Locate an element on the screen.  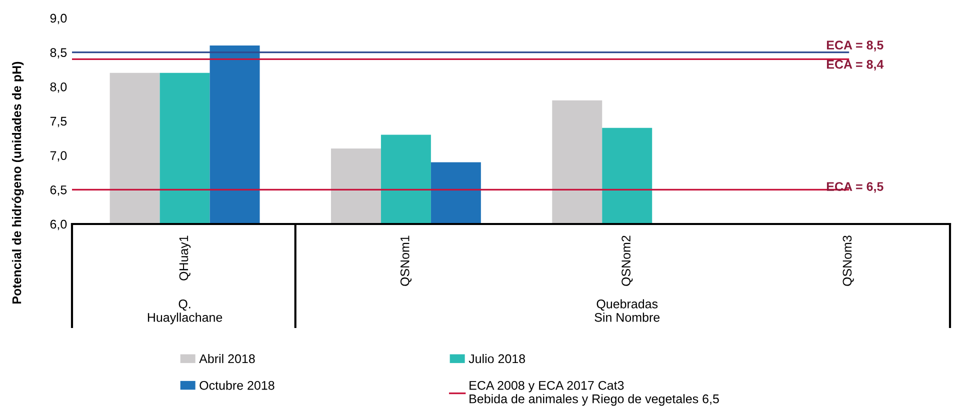
x-tick-label: QHuay1 is located at coordinates (185, 258).